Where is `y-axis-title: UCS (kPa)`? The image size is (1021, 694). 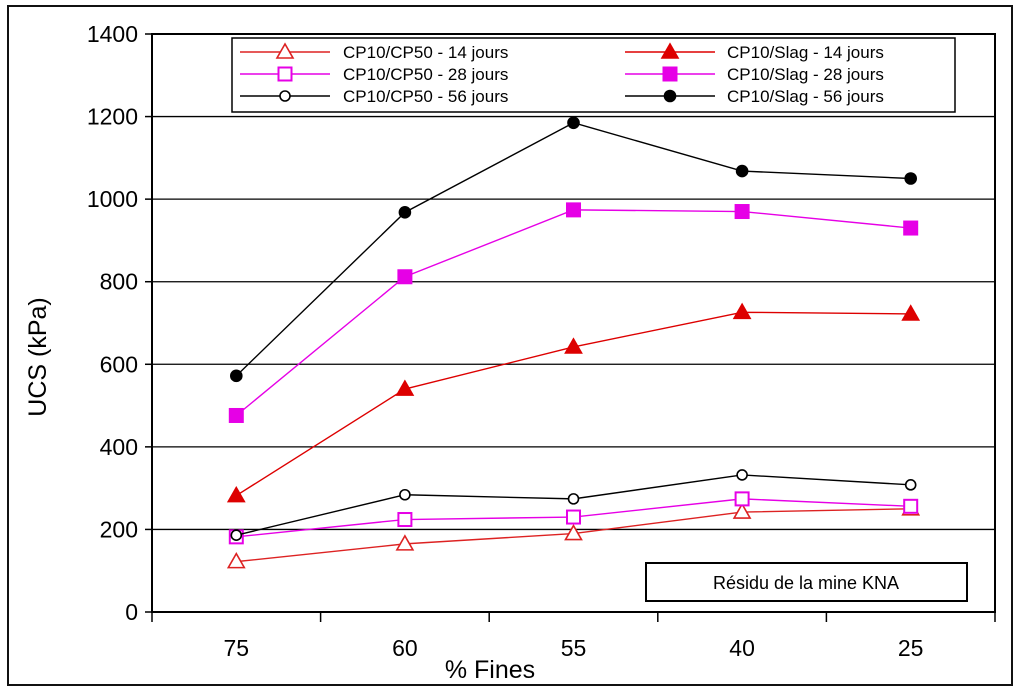 y-axis-title: UCS (kPa) is located at coordinates (38, 356).